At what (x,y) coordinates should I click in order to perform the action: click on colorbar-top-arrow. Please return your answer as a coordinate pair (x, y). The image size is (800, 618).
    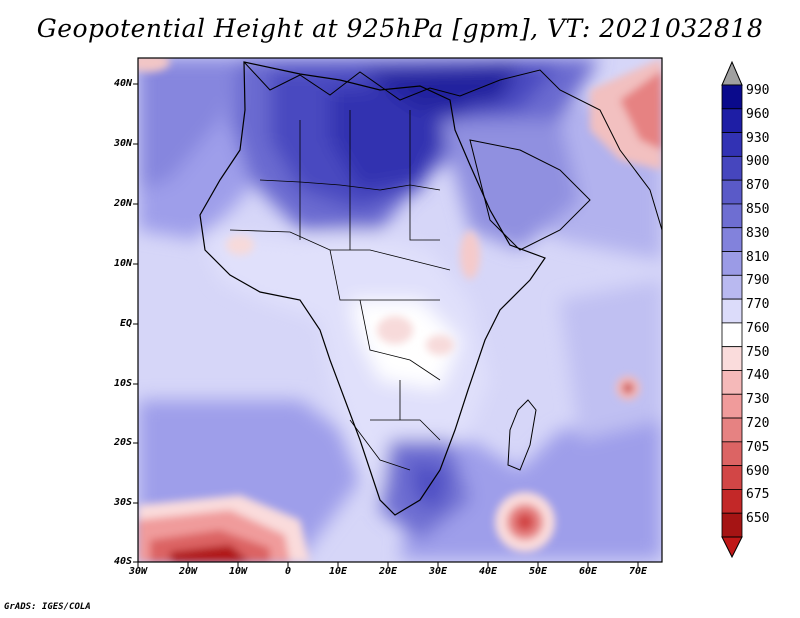
    Looking at the image, I should click on (732, 73).